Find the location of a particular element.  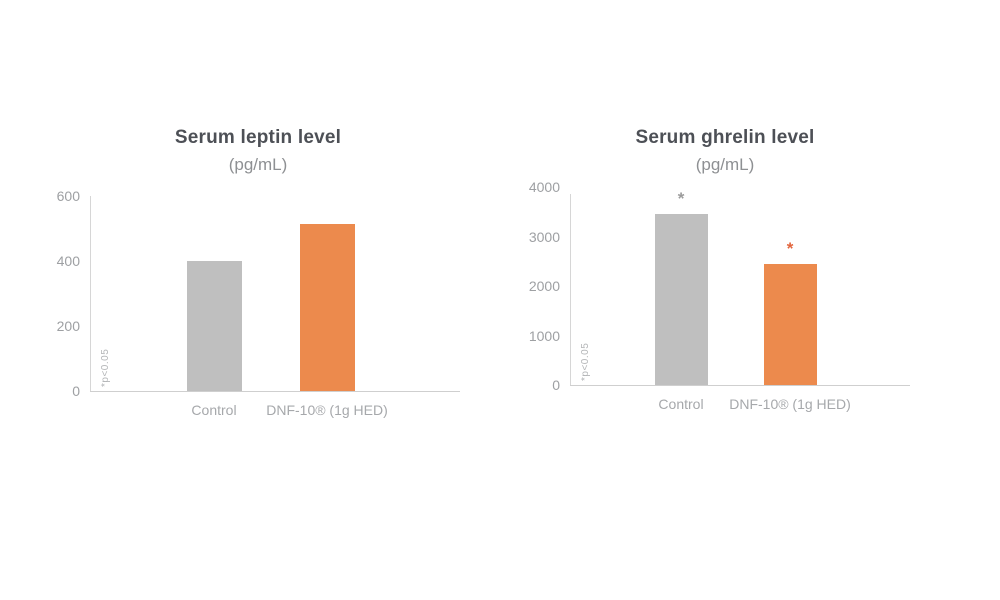

y-tick-label: 1000 is located at coordinates (544, 335).